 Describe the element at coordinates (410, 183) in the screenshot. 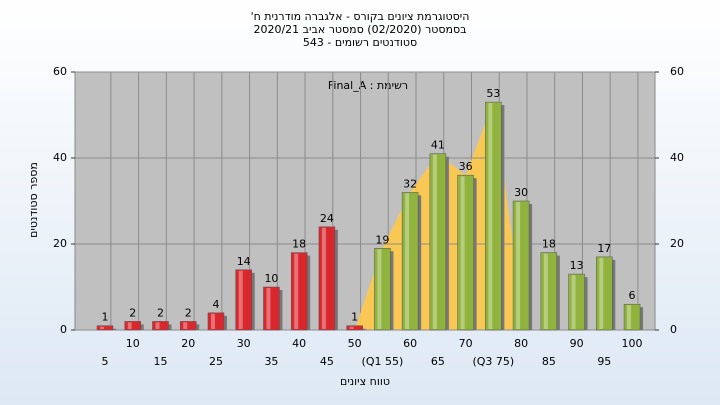

I see `value-label: 32` at that location.